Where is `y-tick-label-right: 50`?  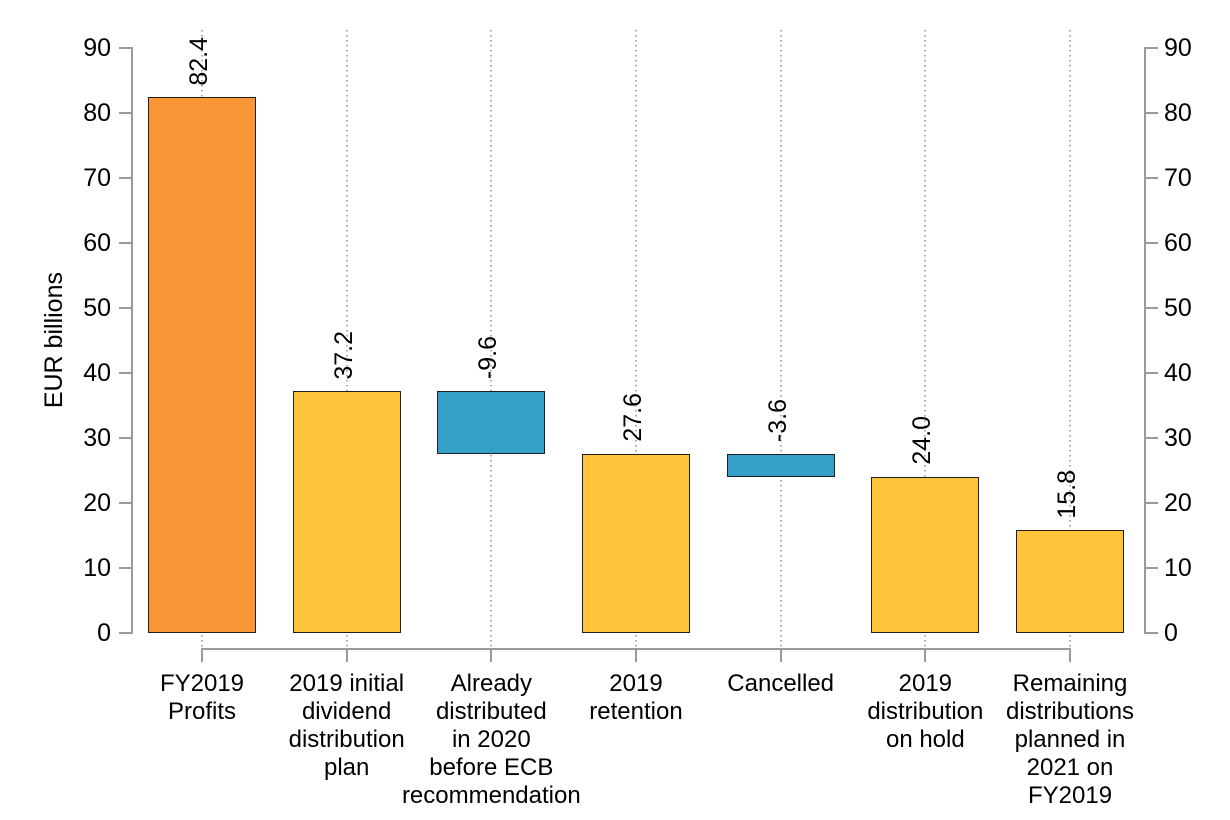 y-tick-label-right: 50 is located at coordinates (1178, 308).